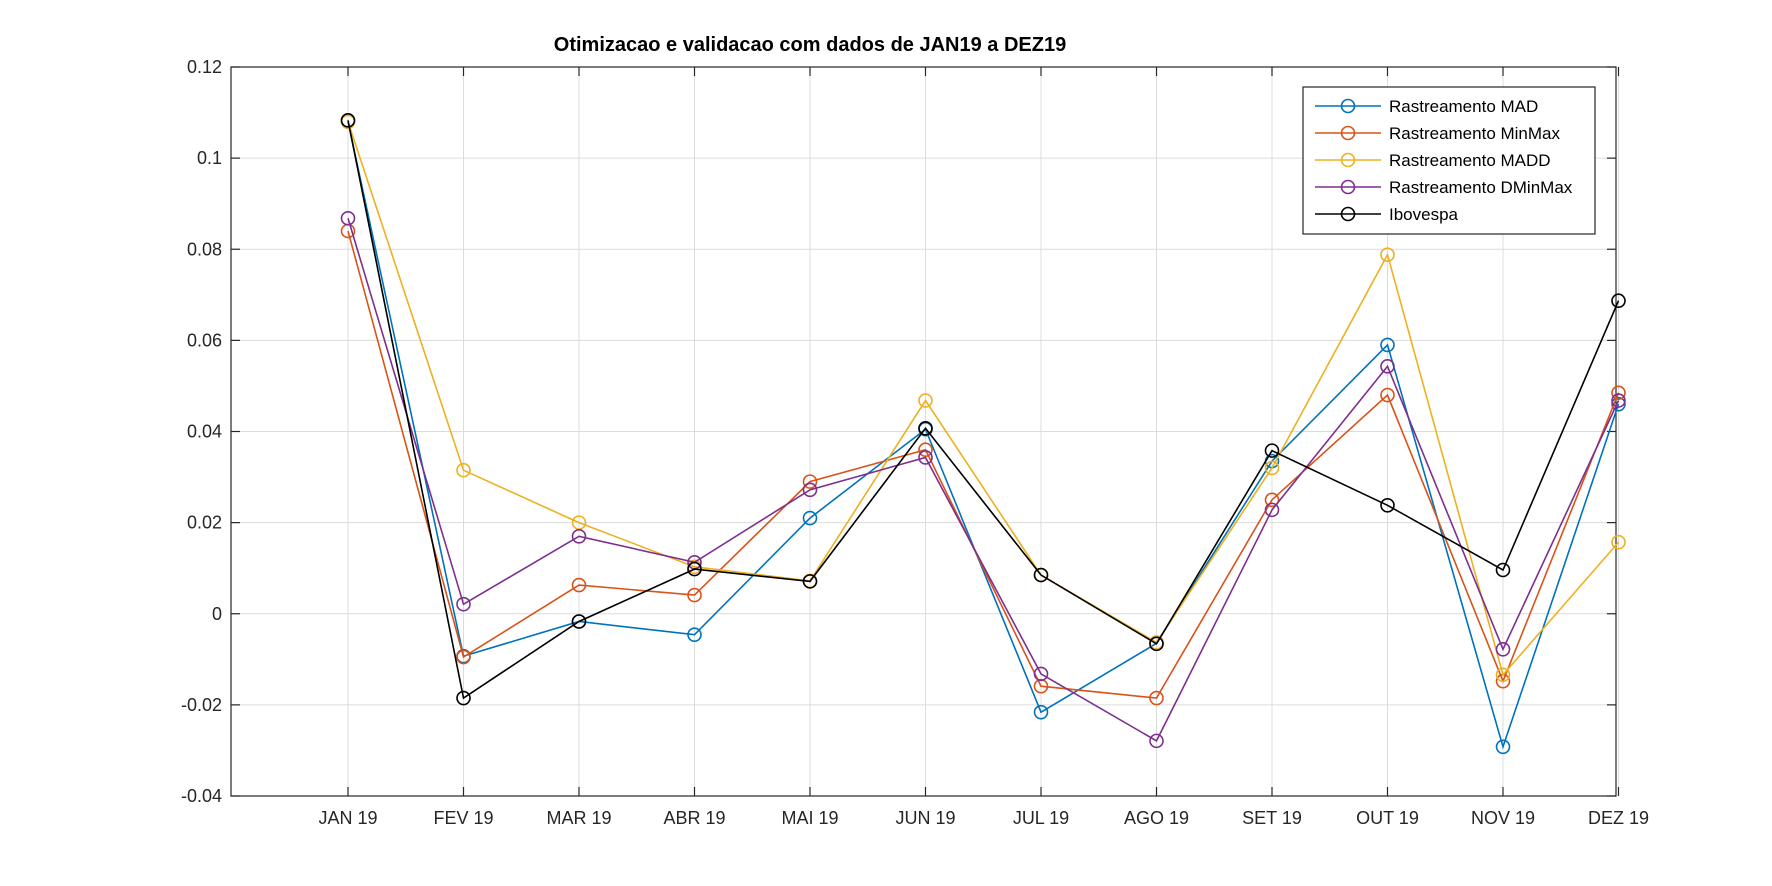 The height and width of the screenshot is (886, 1772). I want to click on y-tick-label: 0.12, so click(204, 67).